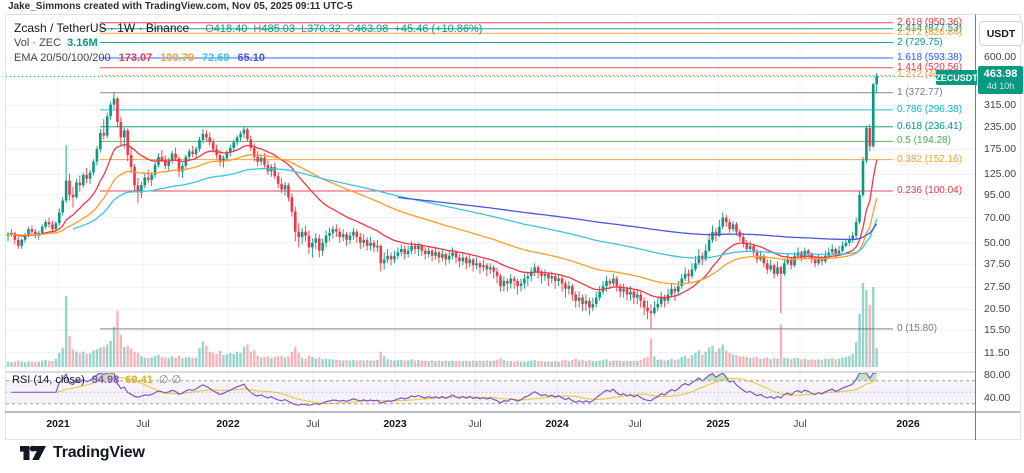 The image size is (1024, 473). I want to click on fib-label-1.618: 1.618 (593.38), so click(930, 57).